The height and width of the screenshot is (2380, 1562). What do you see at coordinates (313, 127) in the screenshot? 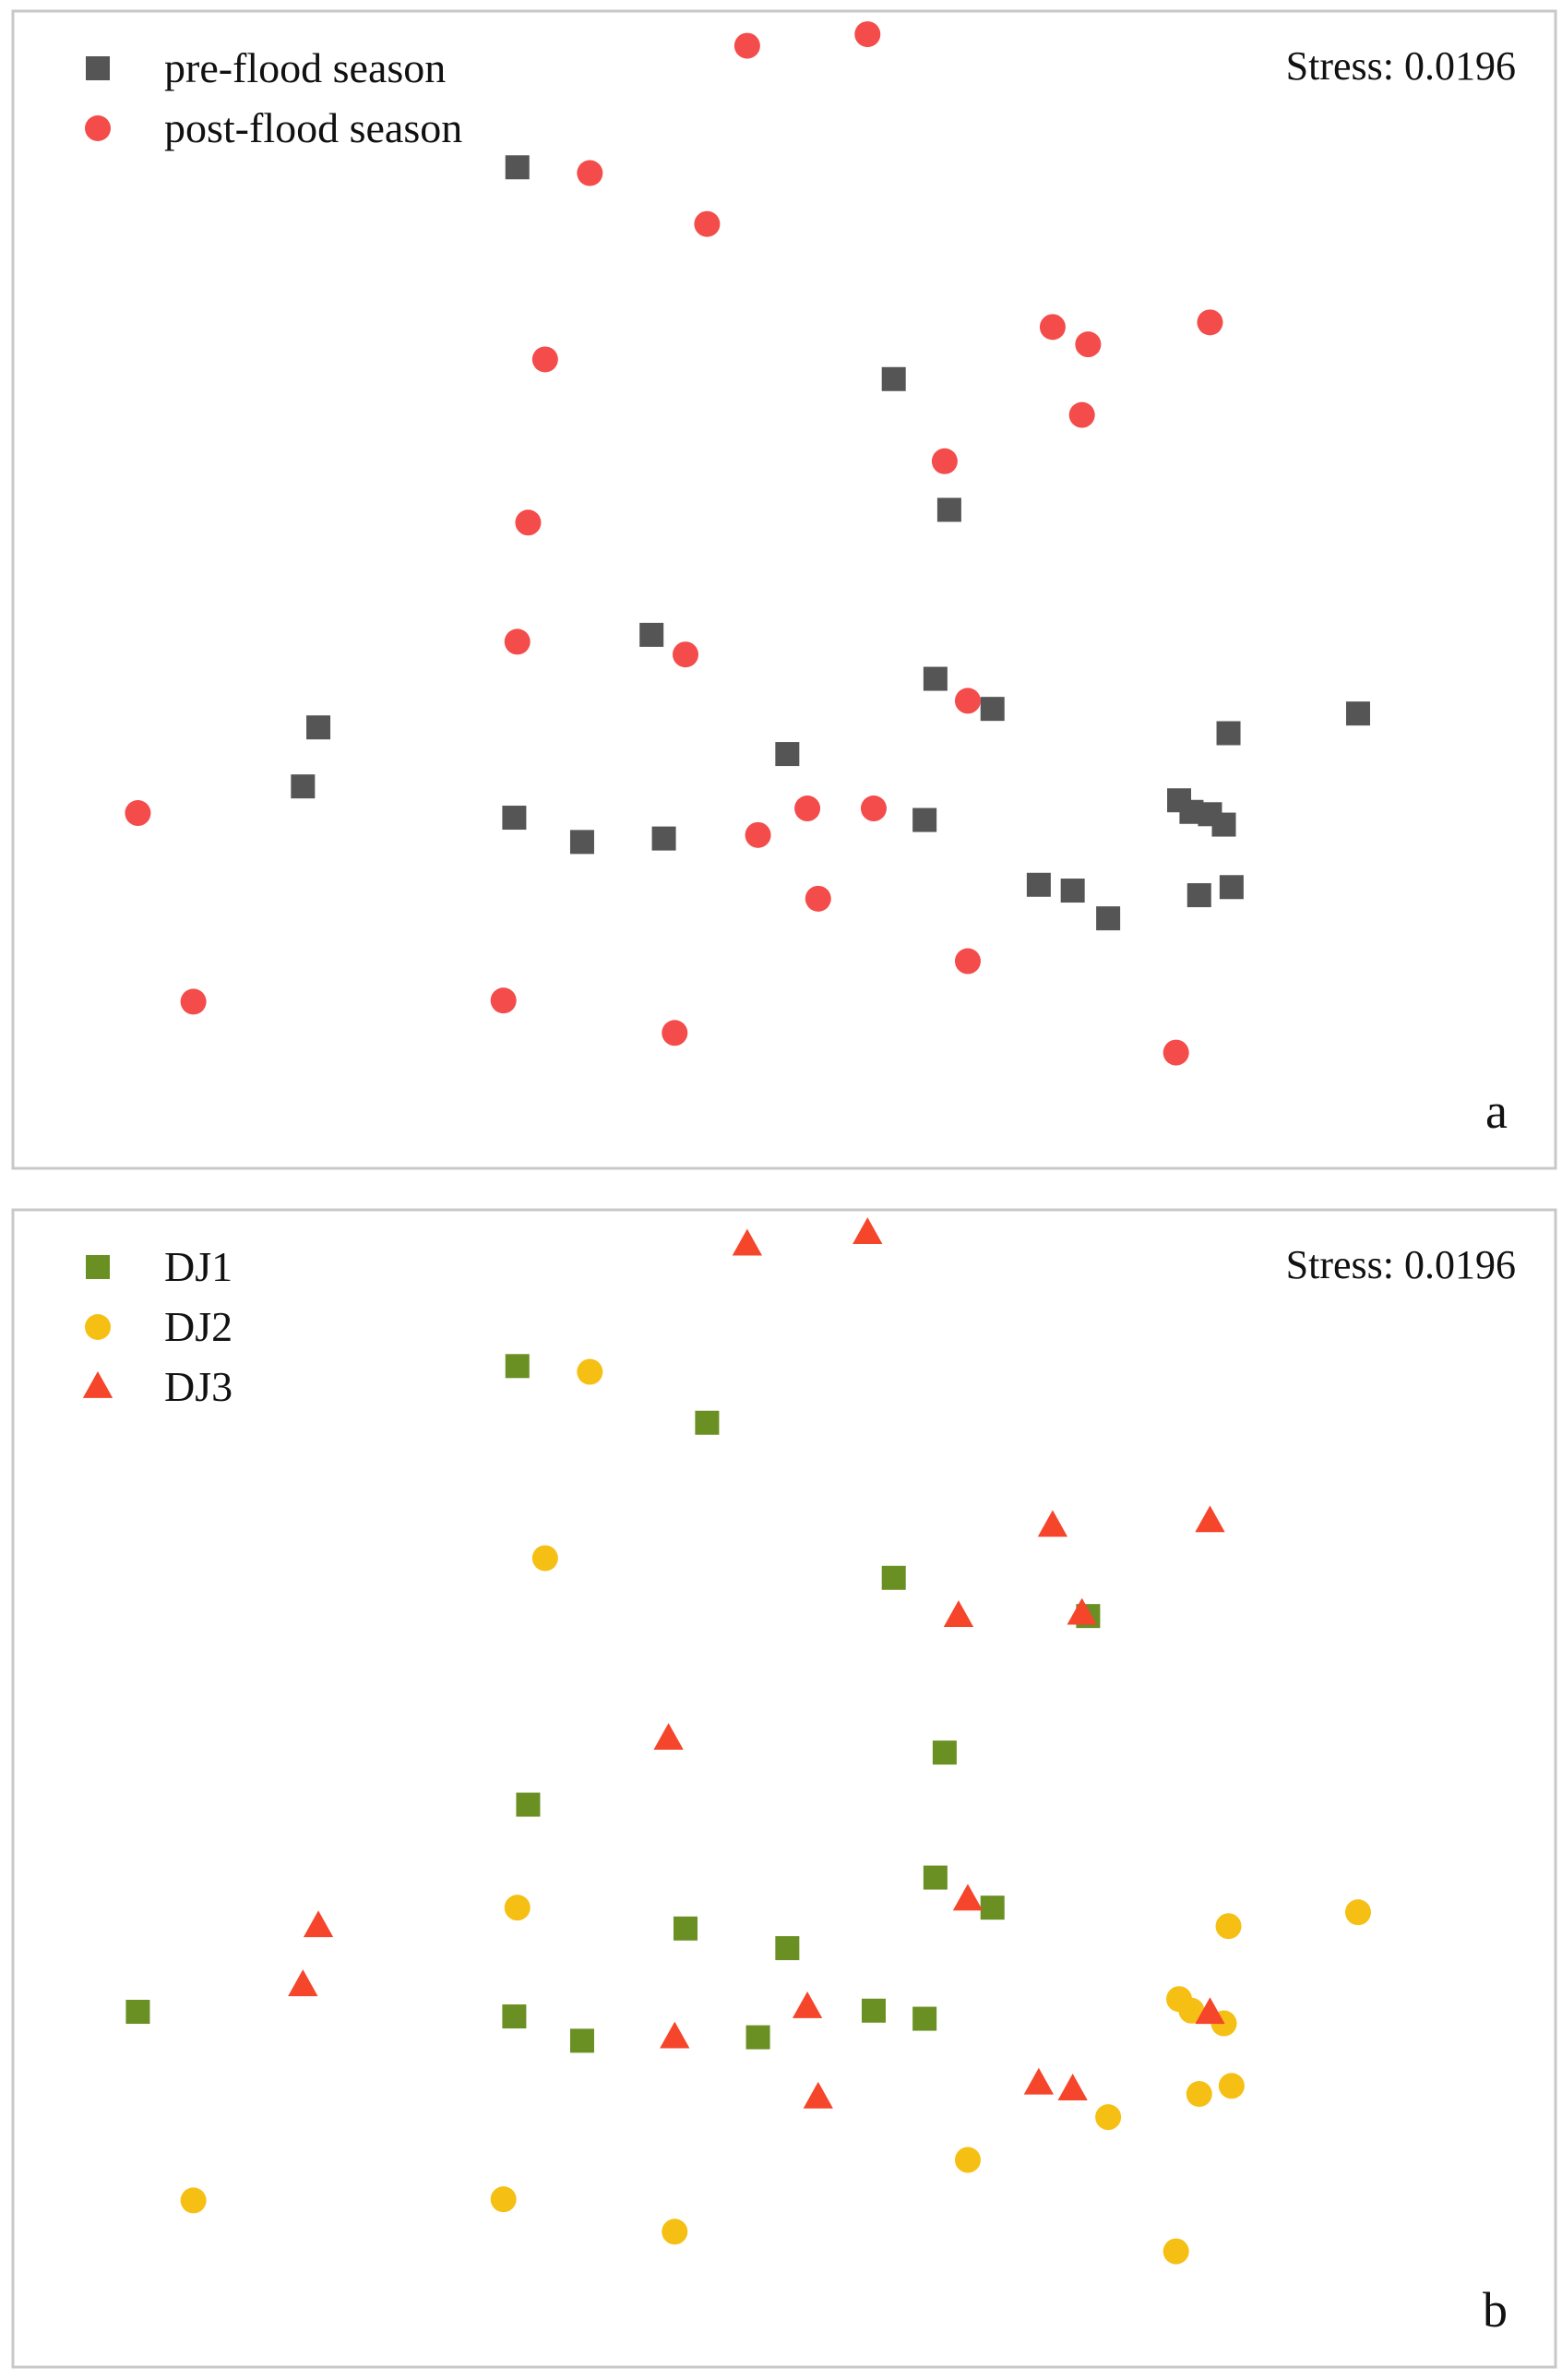
I see `legend-label: post-flood season` at bounding box center [313, 127].